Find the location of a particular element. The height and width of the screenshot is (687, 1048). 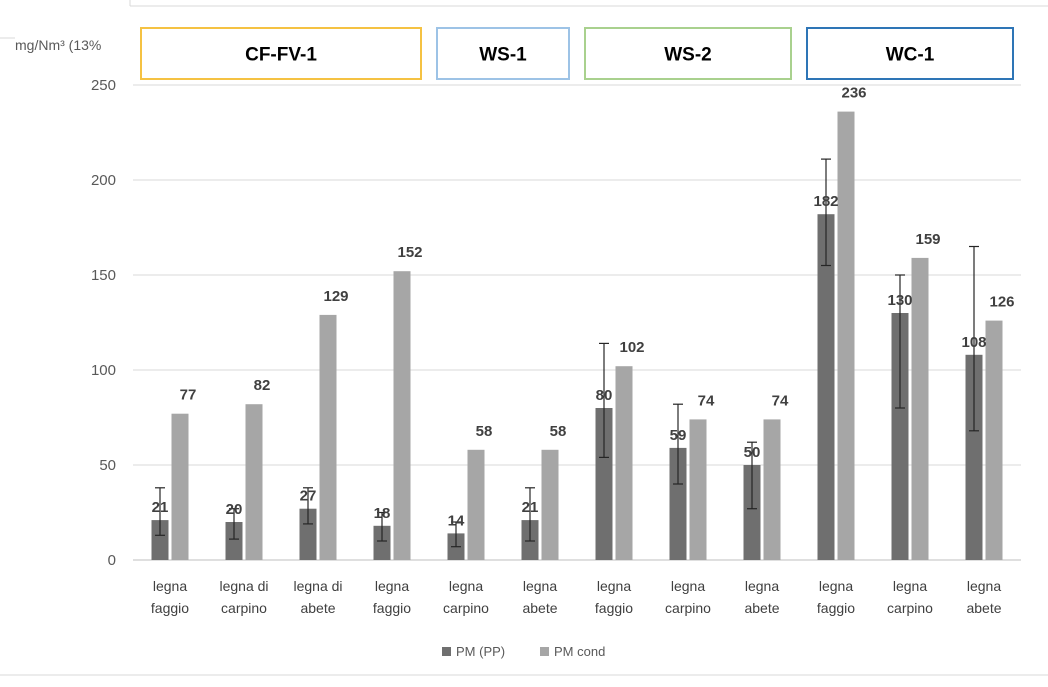

group-box-label: WS-1 is located at coordinates (503, 55).